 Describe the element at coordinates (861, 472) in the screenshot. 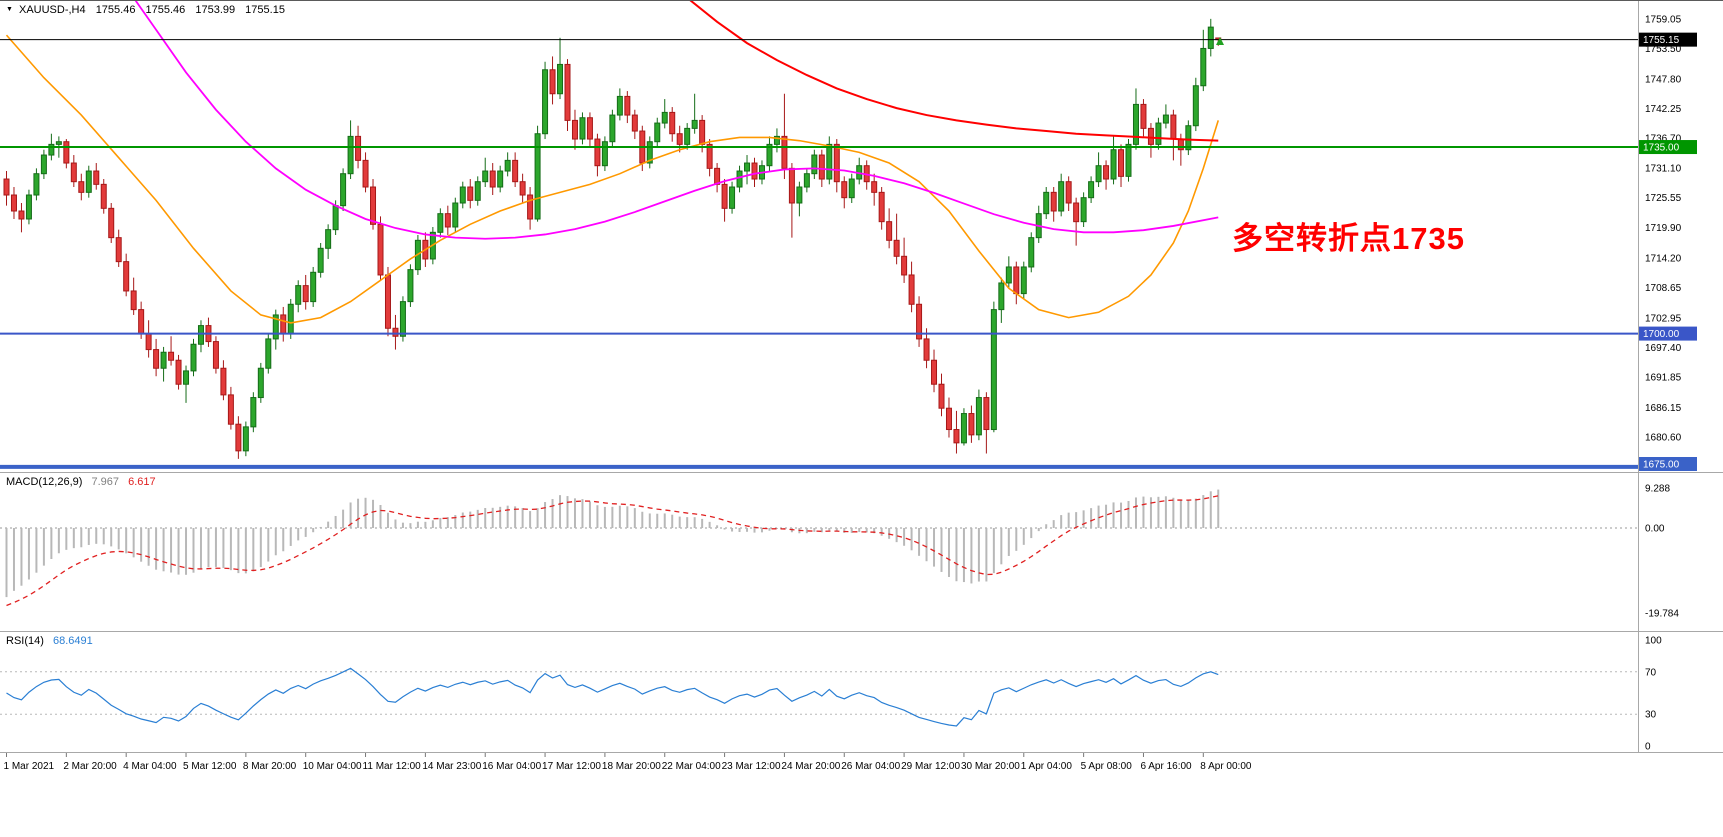

I see `panel-separator-macd` at that location.